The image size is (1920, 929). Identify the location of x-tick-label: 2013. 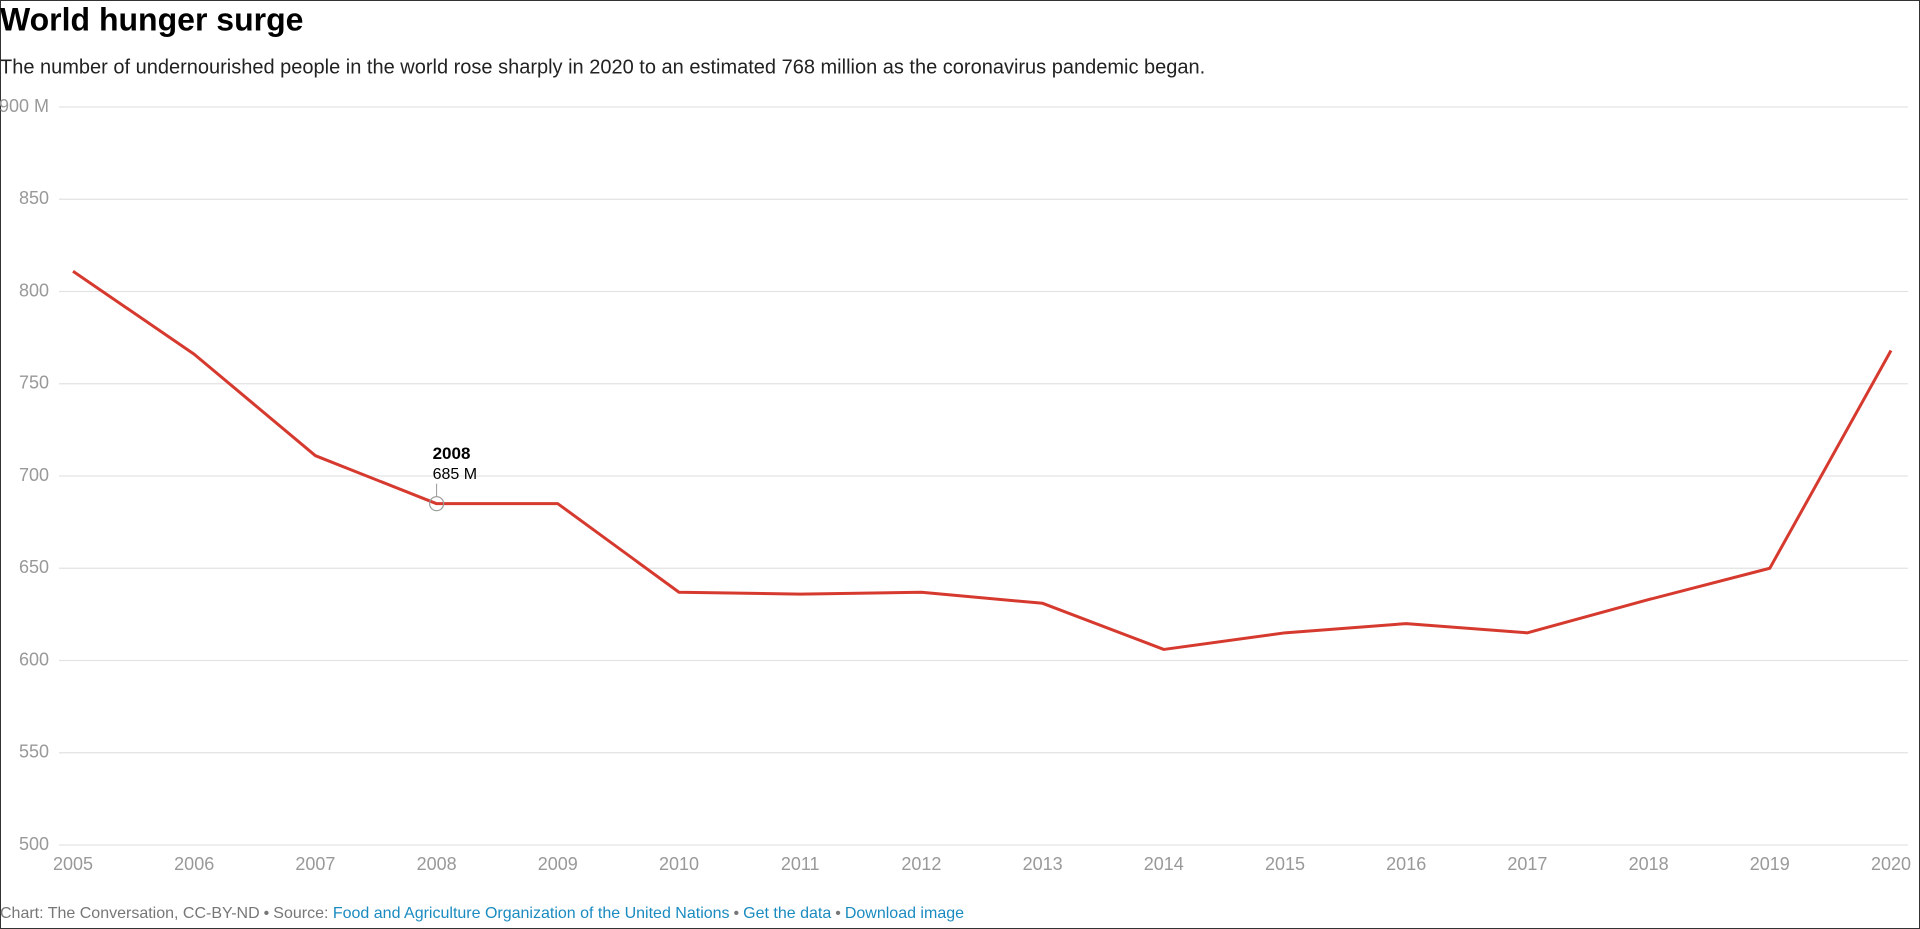
(1043, 864).